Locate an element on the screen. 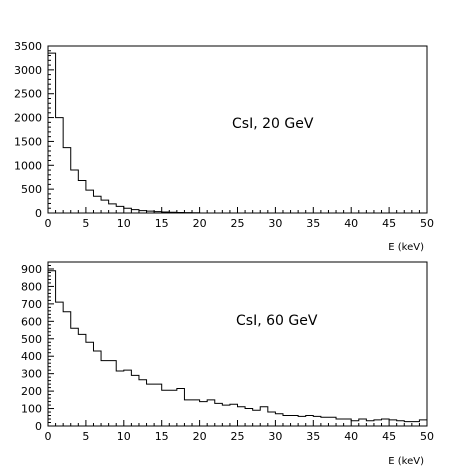 This screenshot has height=474, width=474. x-tick-label-top: 0 is located at coordinates (48, 223).